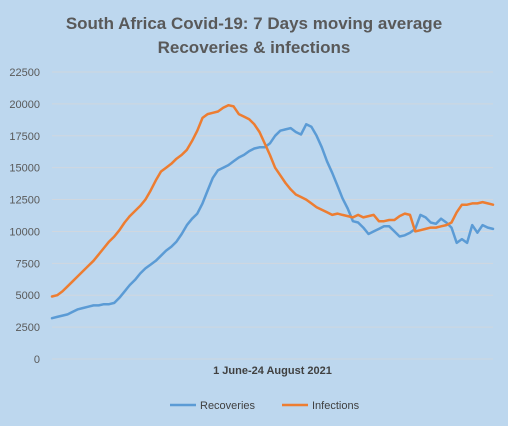 The height and width of the screenshot is (426, 508). I want to click on y-tick-label: 12500, so click(24, 201).